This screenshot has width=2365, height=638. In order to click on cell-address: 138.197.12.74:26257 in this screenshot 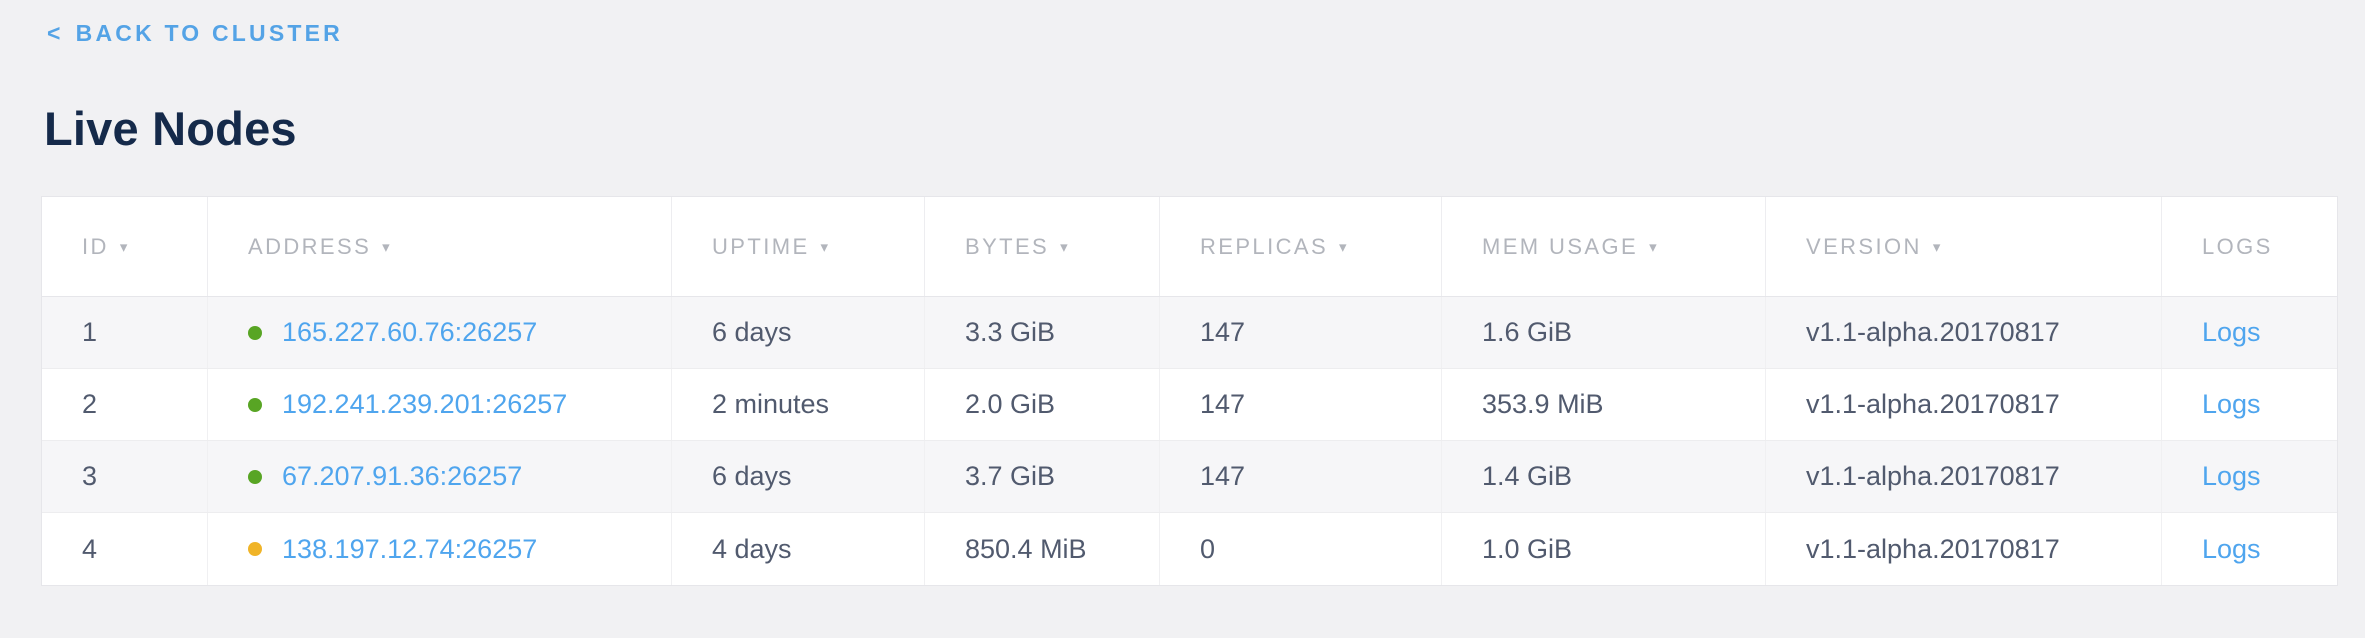, I will do `click(440, 549)`.